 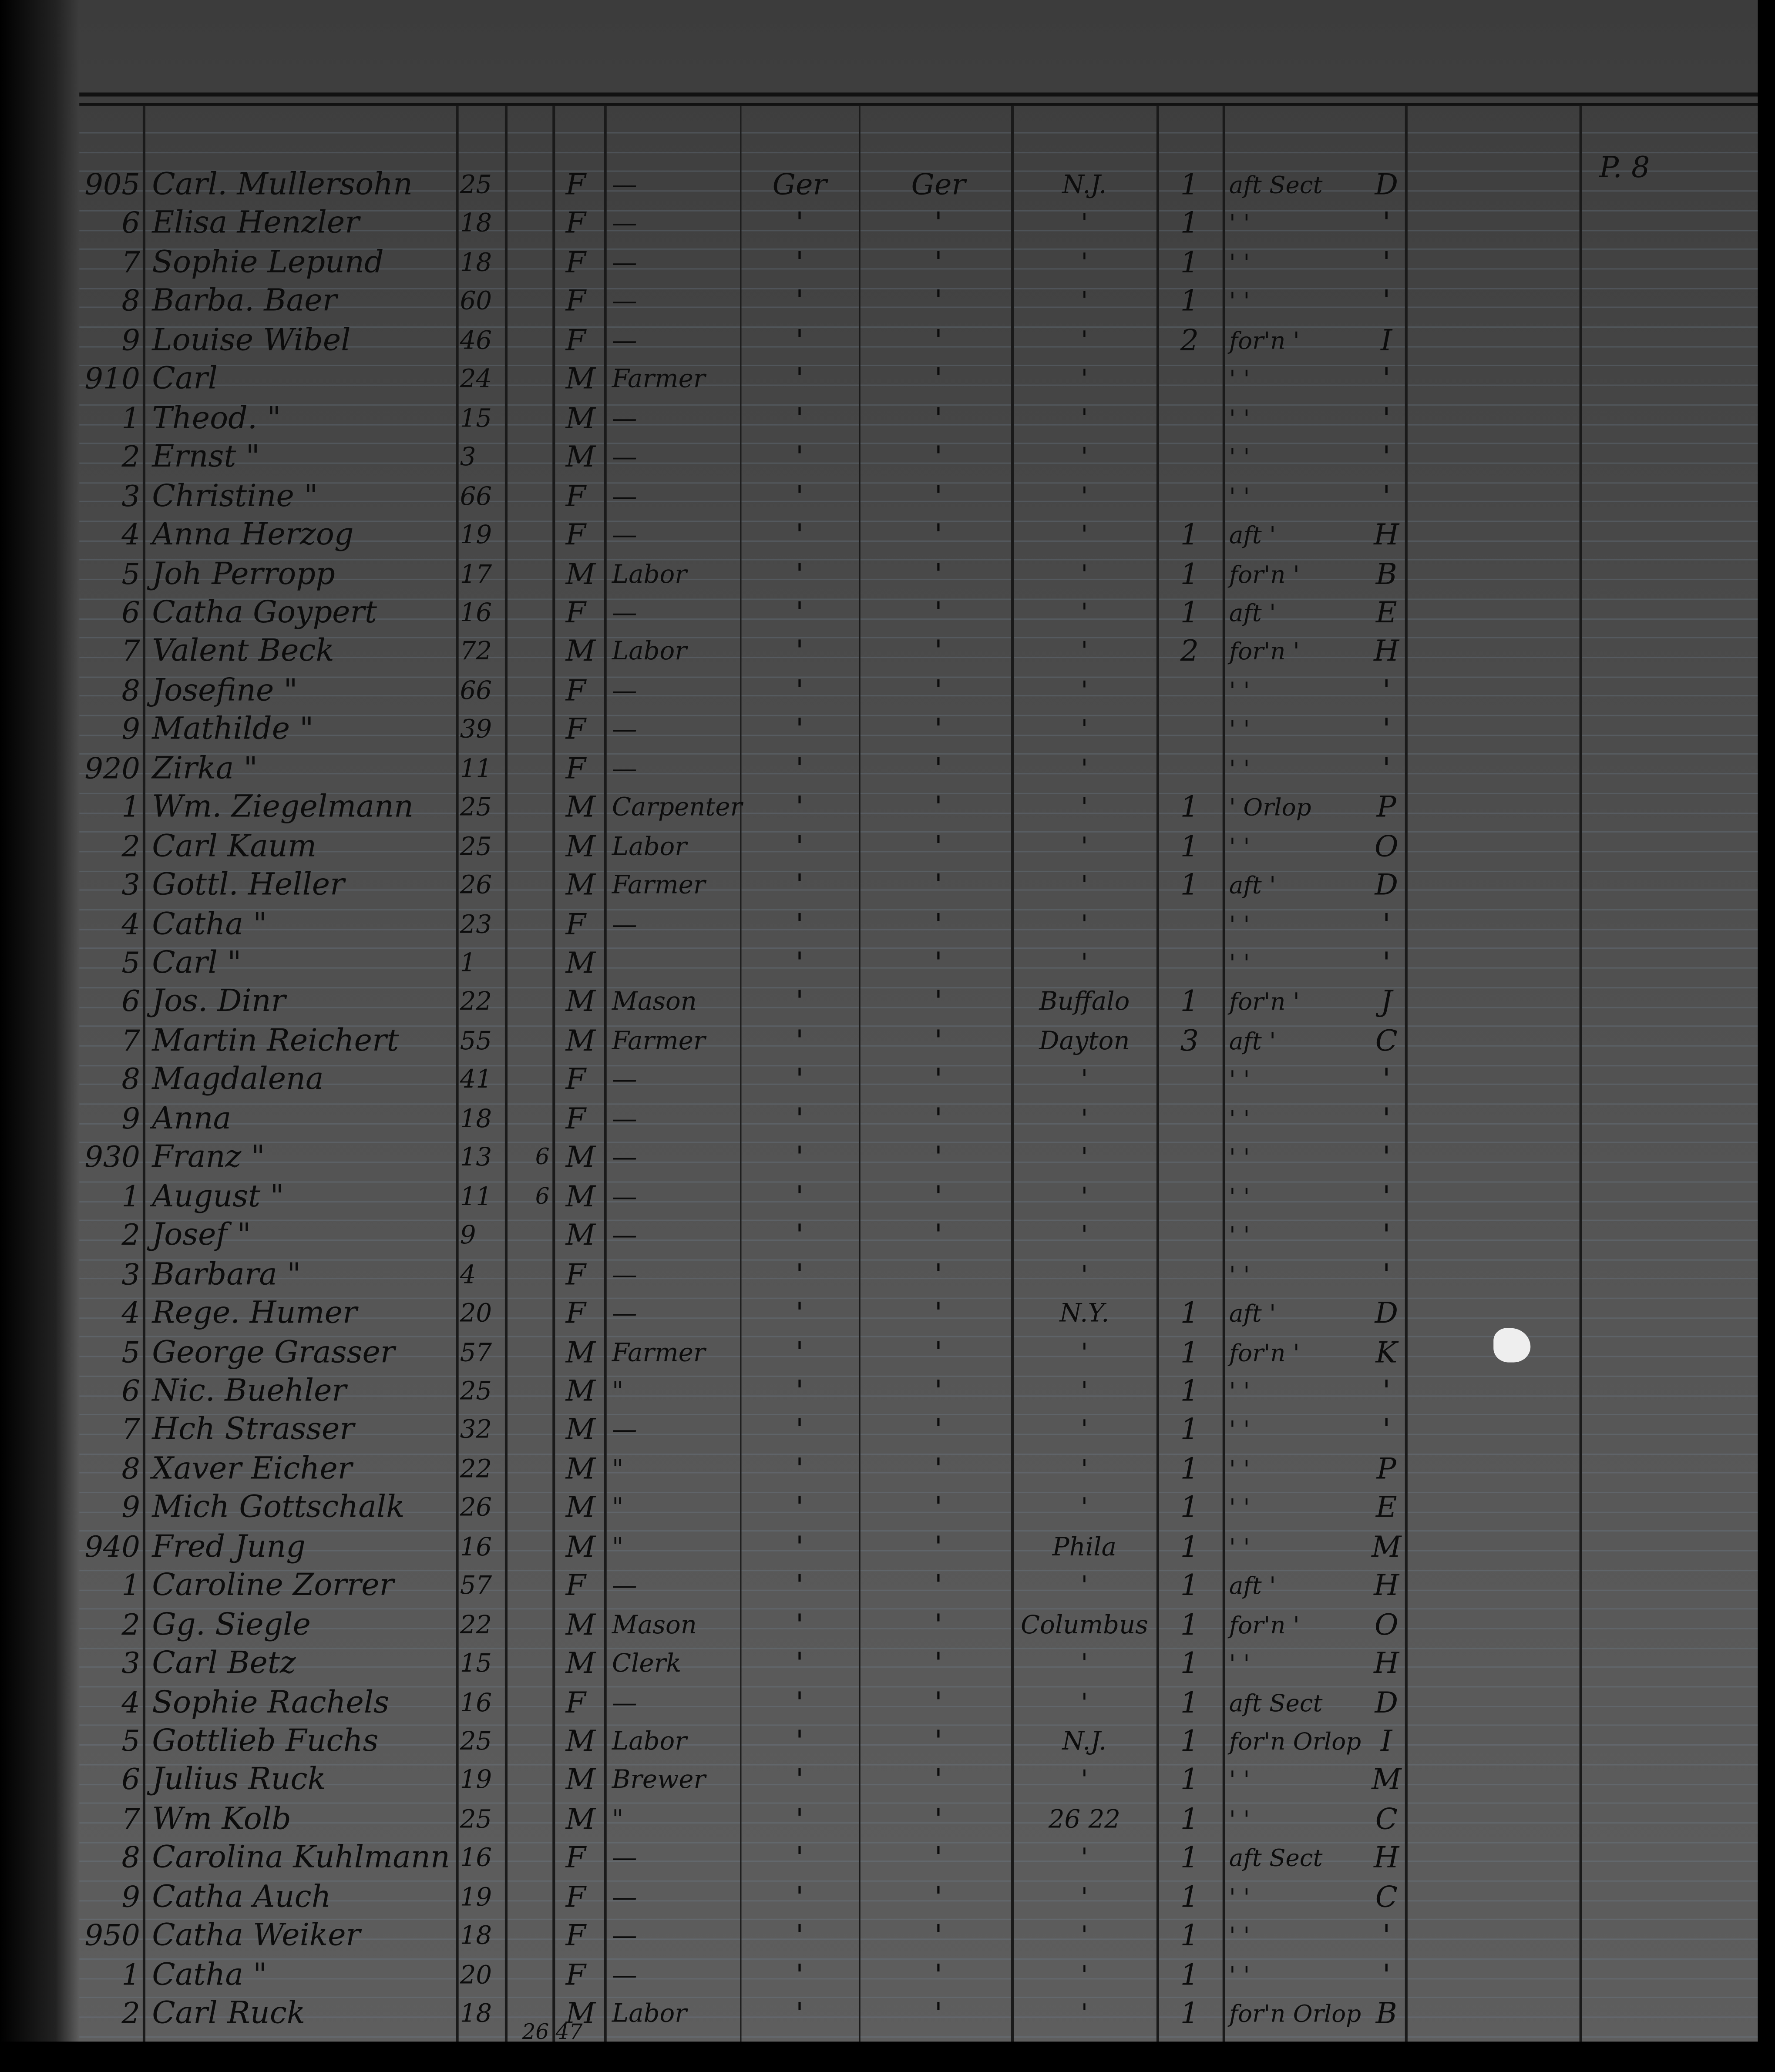 What do you see at coordinates (879, 341) in the screenshot?
I see `passenger-row: 9 Louise Wibel 46 F — ' ' ' 2 for'n ' I` at bounding box center [879, 341].